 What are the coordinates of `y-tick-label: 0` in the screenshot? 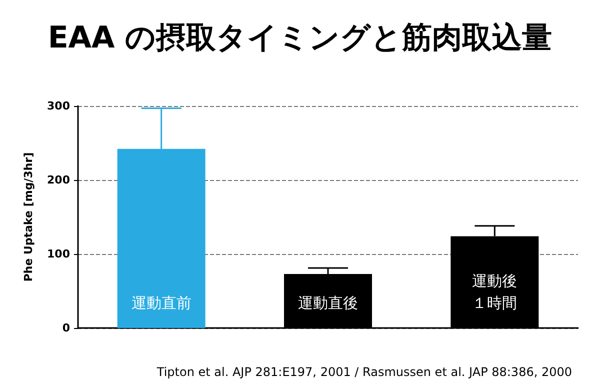 It's located at (66, 328).